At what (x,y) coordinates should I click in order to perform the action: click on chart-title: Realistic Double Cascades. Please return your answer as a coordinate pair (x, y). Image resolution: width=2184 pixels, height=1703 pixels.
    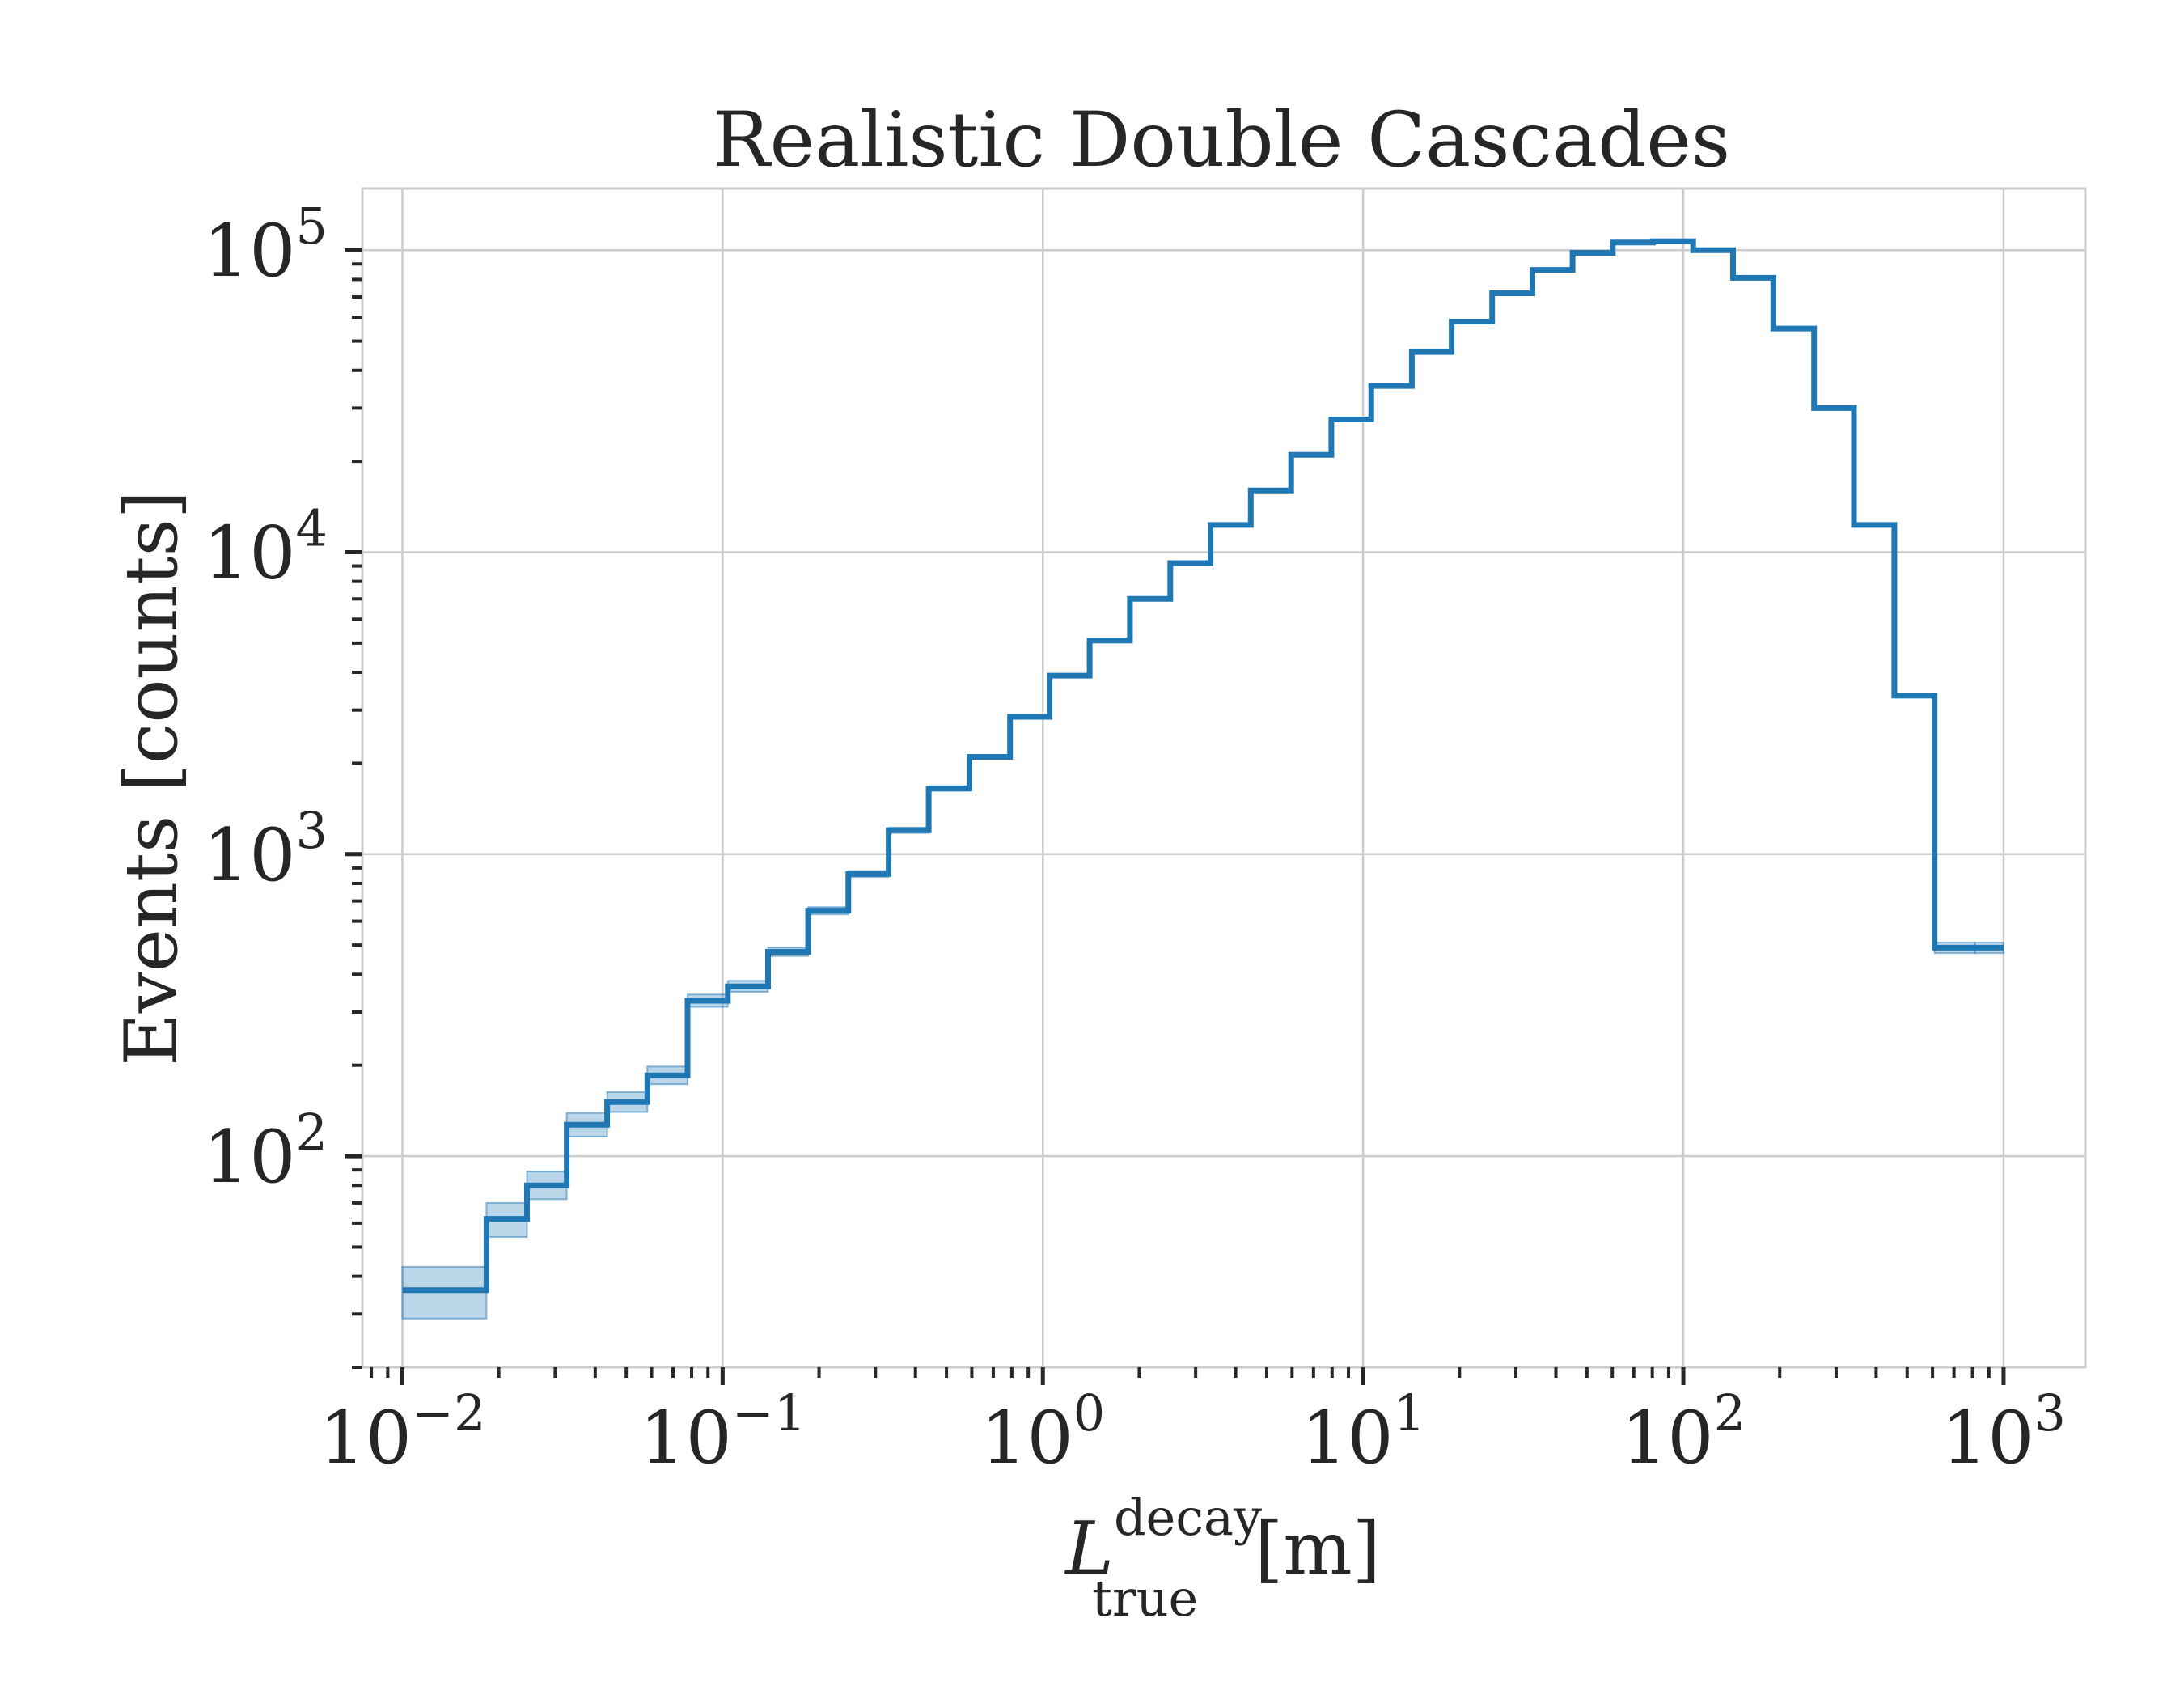
    Looking at the image, I should click on (1221, 140).